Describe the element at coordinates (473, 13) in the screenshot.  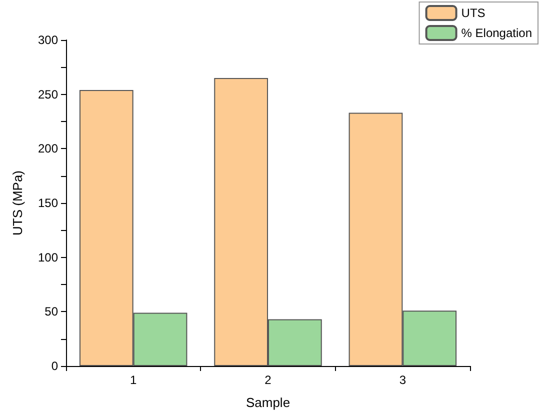
I see `legend-label: UTS` at that location.